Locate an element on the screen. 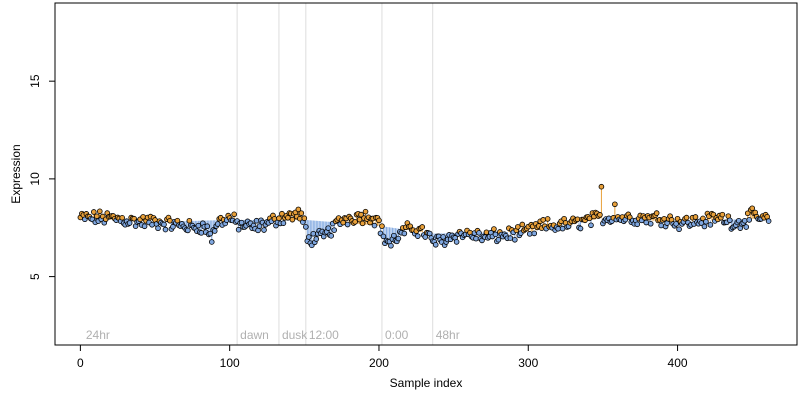 The image size is (800, 400). x-tick-label-0: 0 is located at coordinates (80, 363).